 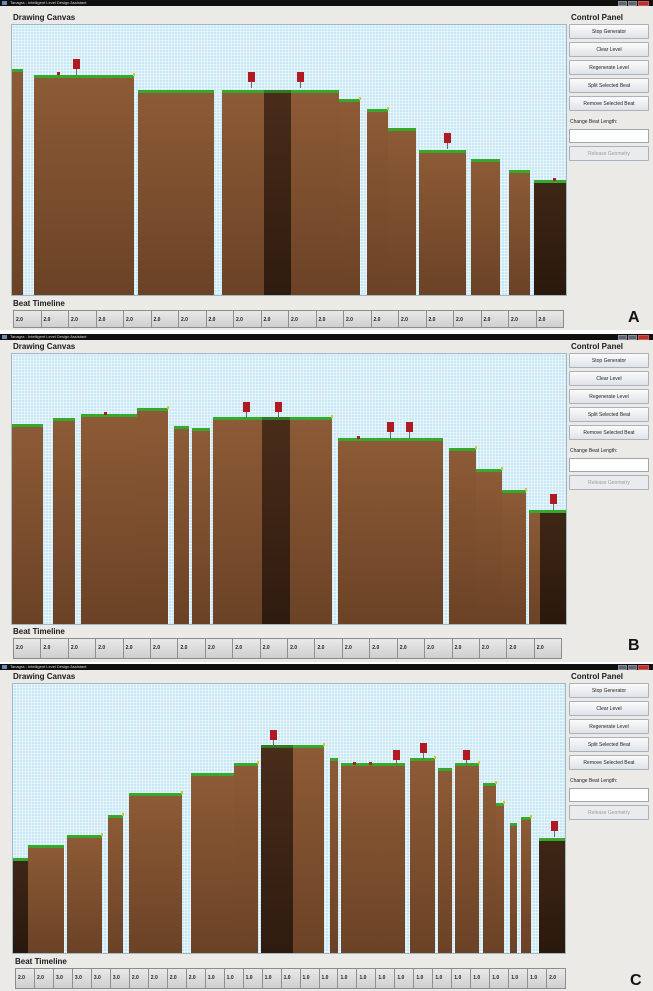 What do you see at coordinates (632, 667) in the screenshot?
I see `maximize-button` at bounding box center [632, 667].